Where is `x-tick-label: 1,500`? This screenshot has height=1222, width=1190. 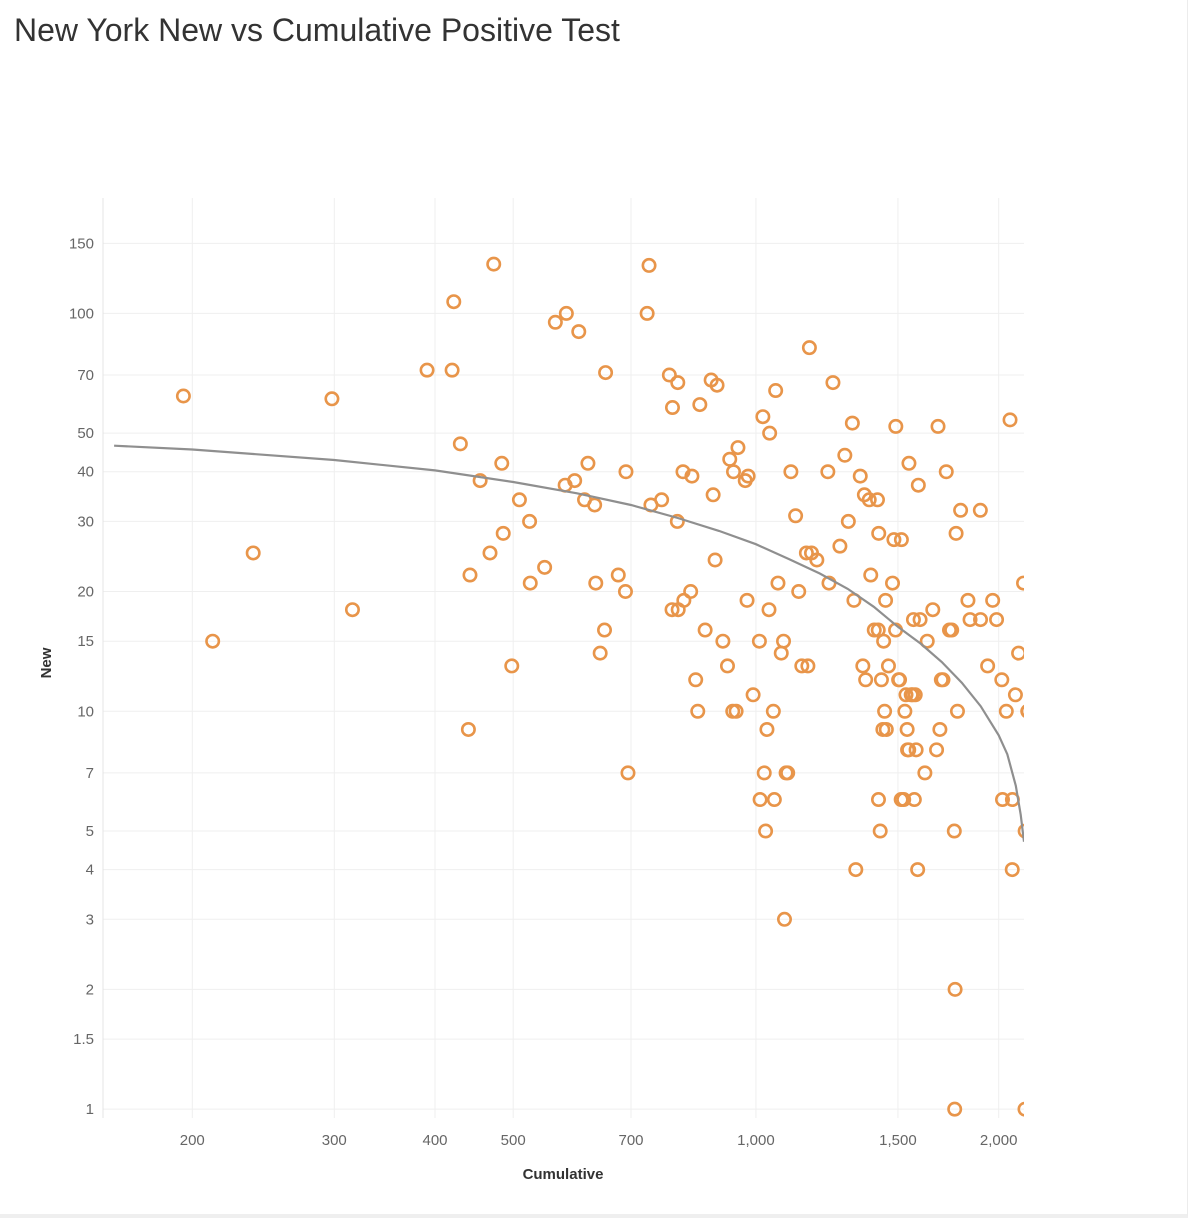 x-tick-label: 1,500 is located at coordinates (898, 1140).